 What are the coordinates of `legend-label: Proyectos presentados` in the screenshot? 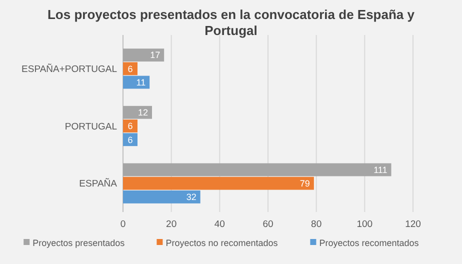 It's located at (79, 243).